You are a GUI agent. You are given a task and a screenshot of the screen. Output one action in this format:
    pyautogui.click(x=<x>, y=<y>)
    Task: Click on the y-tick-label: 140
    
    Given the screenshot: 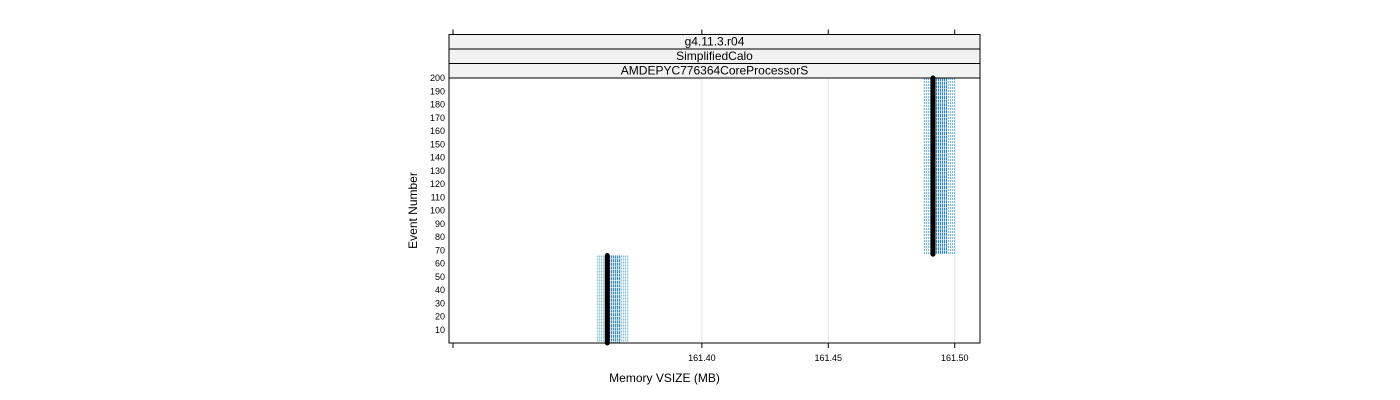 What is the action you would take?
    pyautogui.click(x=437, y=158)
    